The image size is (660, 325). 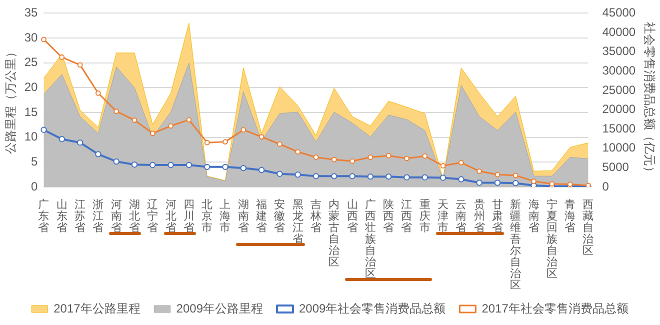 I want to click on y2-tick-label: 10000, so click(x=619, y=147).